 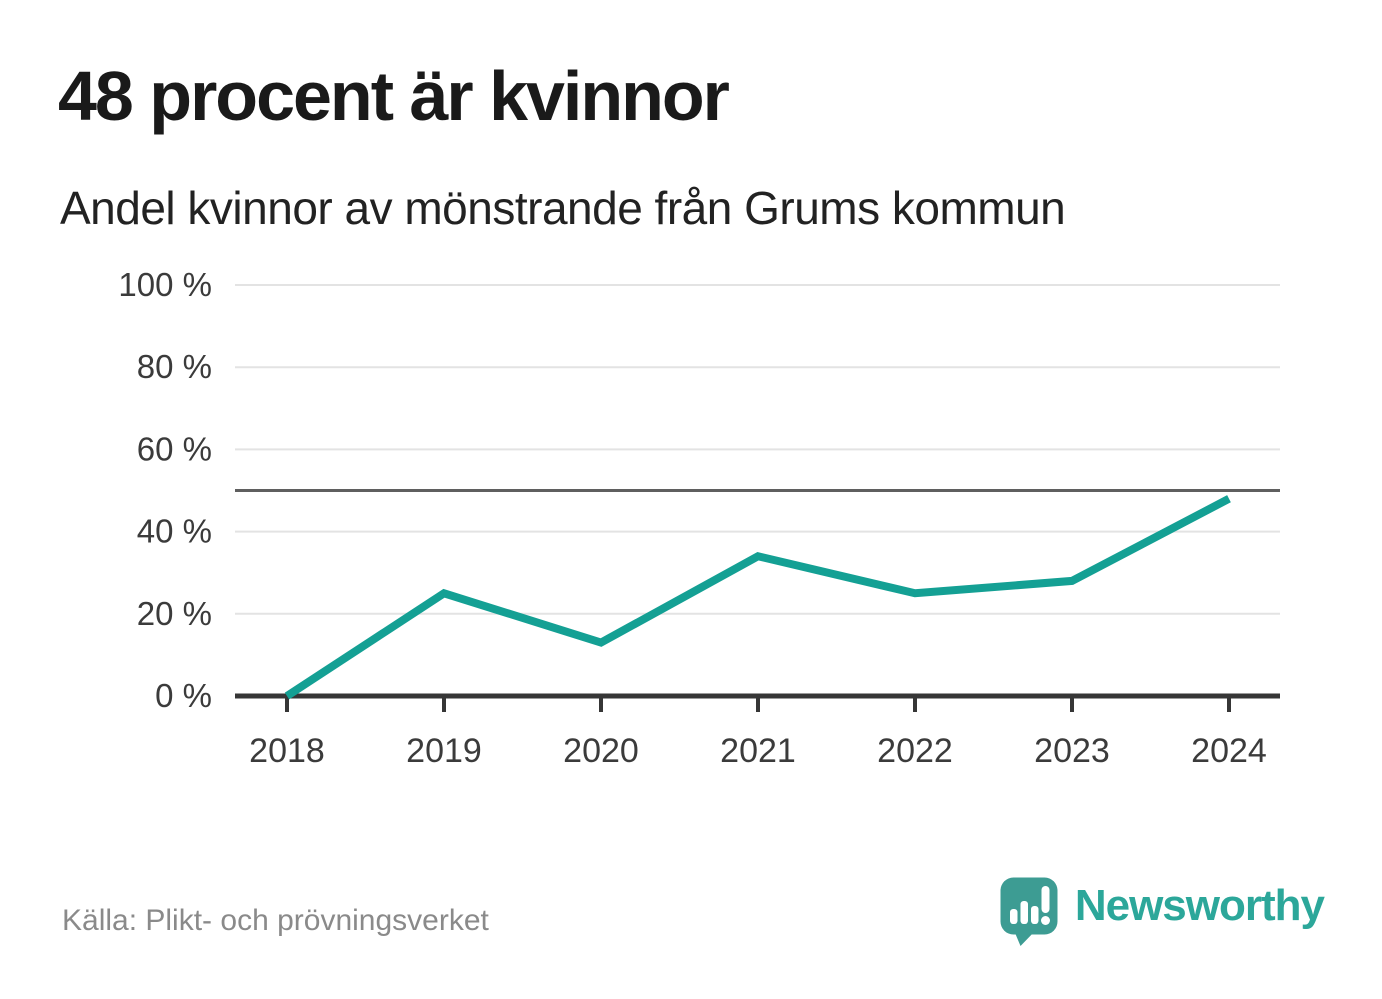 I want to click on bar-chart-bar-medium, so click(x=1034, y=915).